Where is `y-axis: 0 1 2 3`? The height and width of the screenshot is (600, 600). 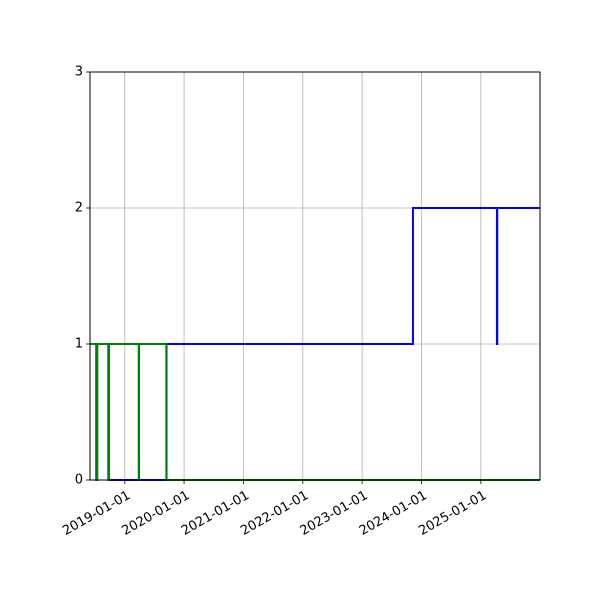
y-axis: 0 1 2 3 is located at coordinates (82, 276).